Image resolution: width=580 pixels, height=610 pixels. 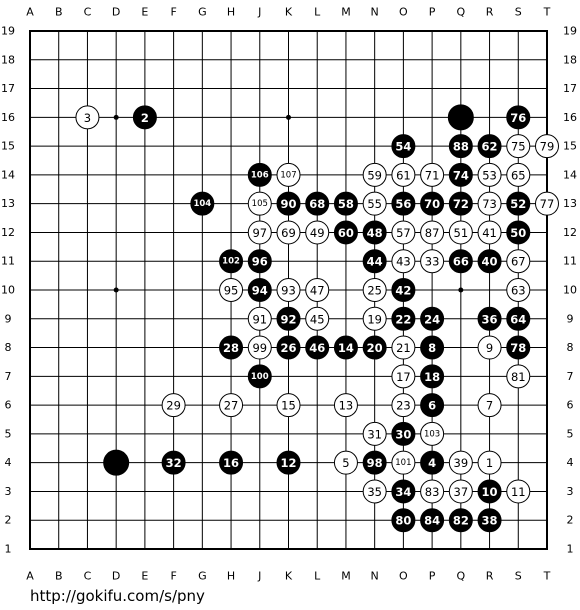 What do you see at coordinates (173, 406) in the screenshot?
I see `move-number: 29` at bounding box center [173, 406].